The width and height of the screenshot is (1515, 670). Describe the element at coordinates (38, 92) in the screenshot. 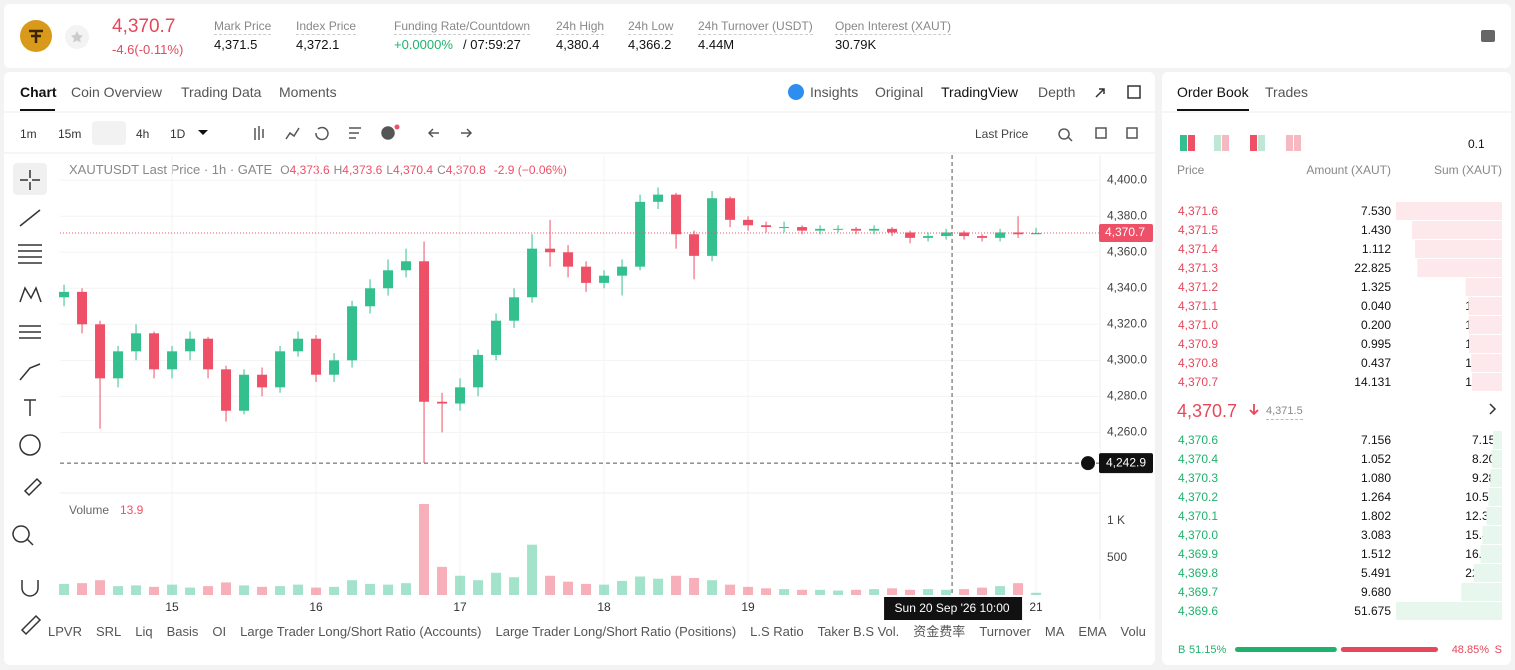

I see `tab: Chart` at that location.